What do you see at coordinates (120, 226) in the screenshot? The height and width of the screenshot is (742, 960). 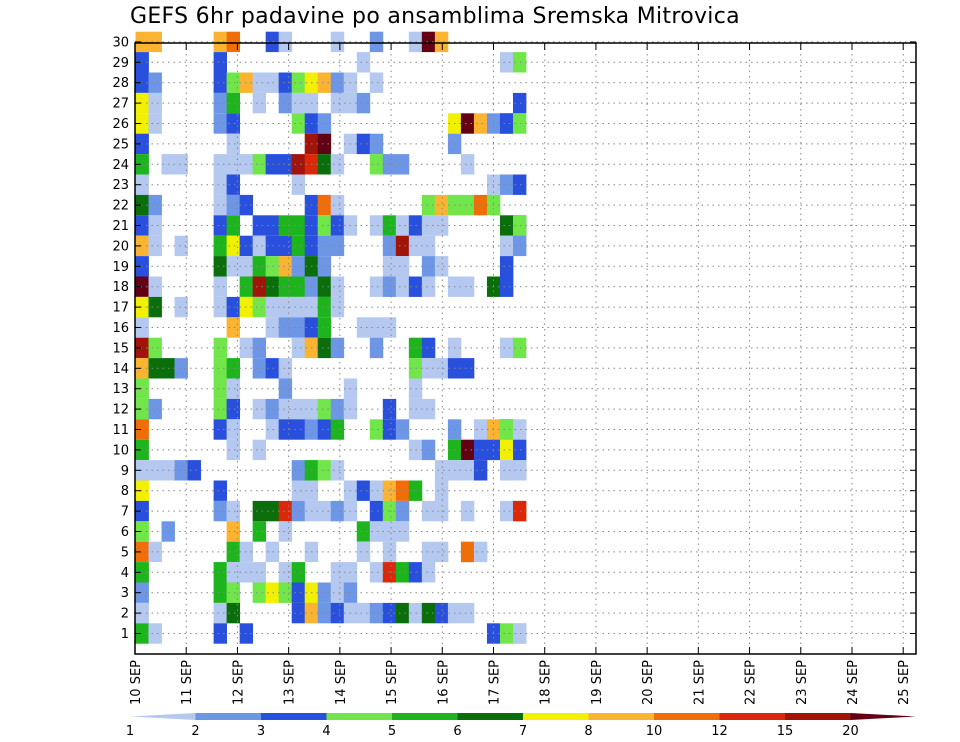 I see `y-tick-label: 21` at bounding box center [120, 226].